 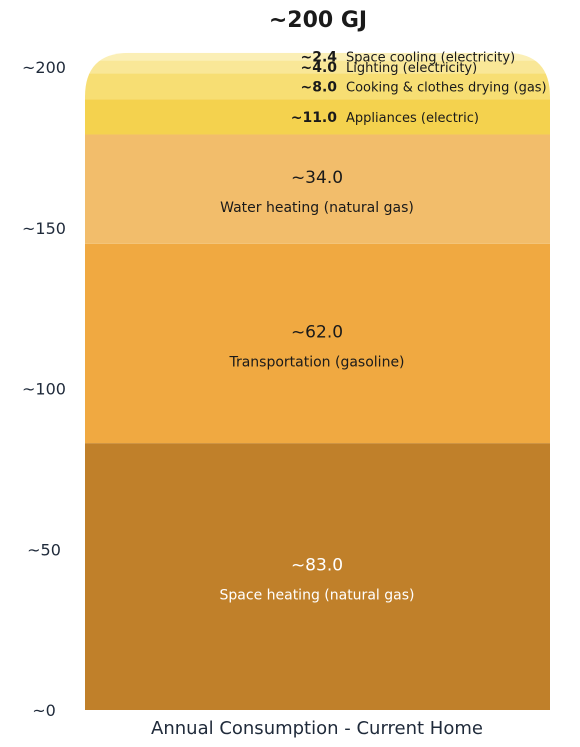 I want to click on y-axis-ticks: ~0 ~50 ~100 ~150 ~200, so click(x=44, y=389).